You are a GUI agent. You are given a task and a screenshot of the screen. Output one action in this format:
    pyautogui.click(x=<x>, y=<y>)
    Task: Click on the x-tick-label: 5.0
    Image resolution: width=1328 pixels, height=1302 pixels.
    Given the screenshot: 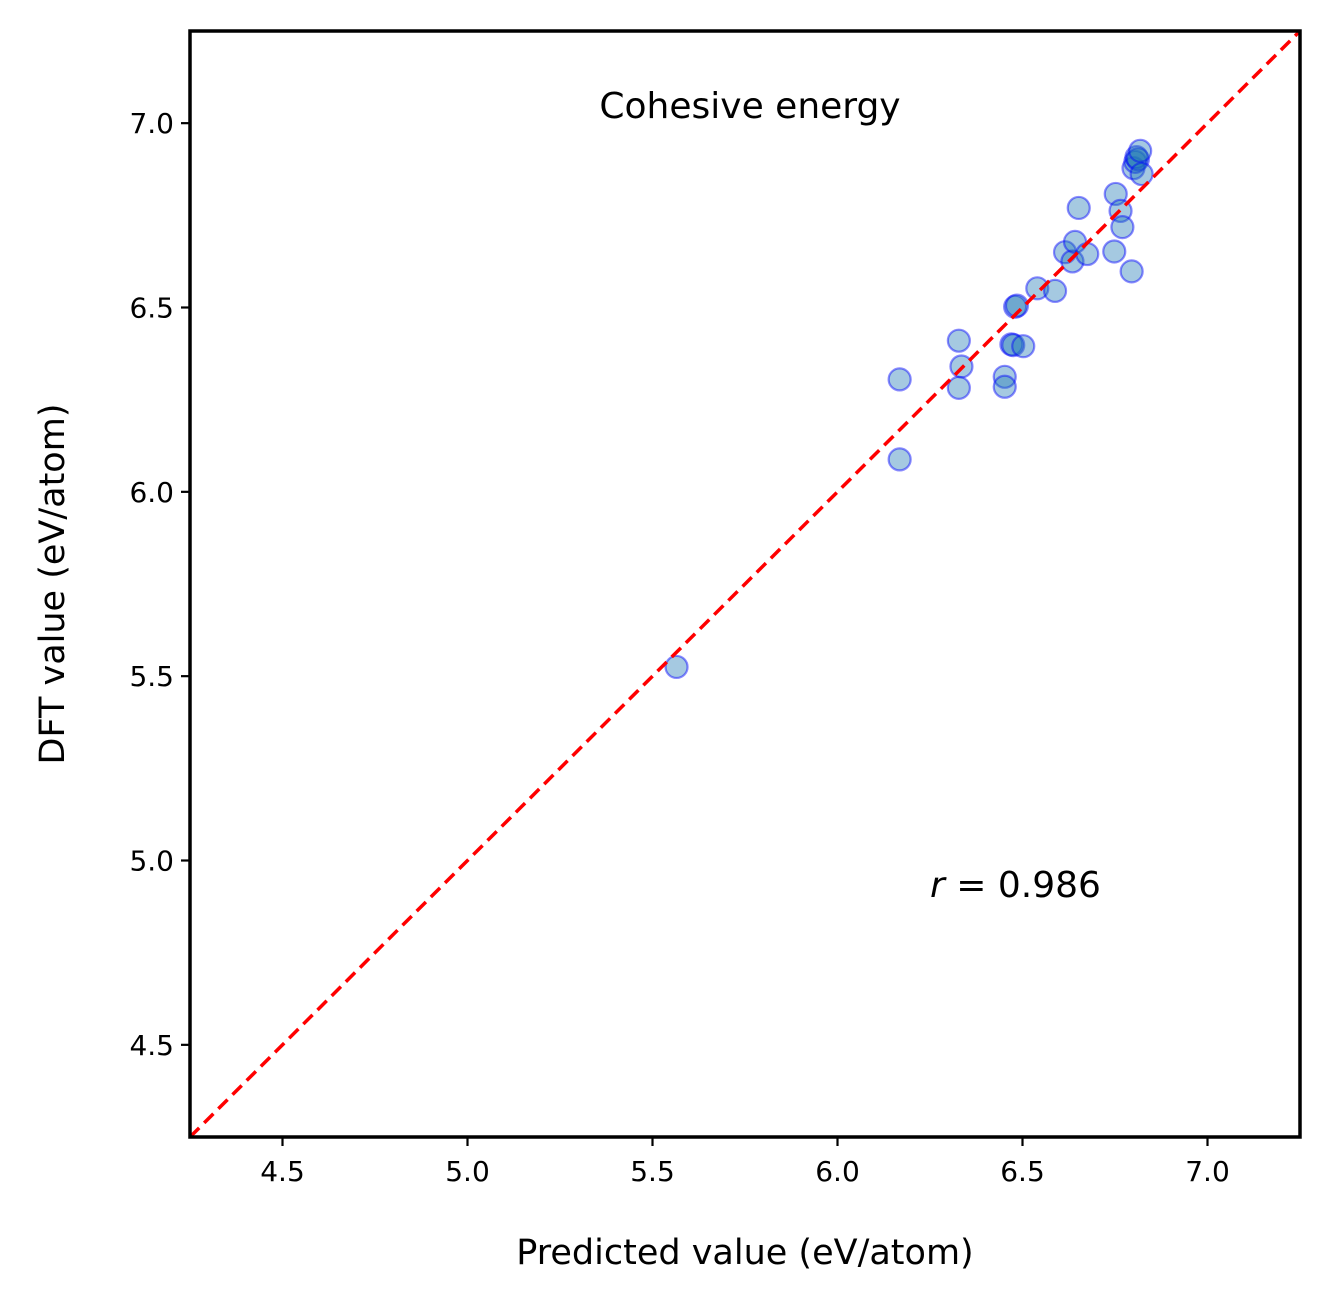 What is the action you would take?
    pyautogui.click(x=467, y=1171)
    